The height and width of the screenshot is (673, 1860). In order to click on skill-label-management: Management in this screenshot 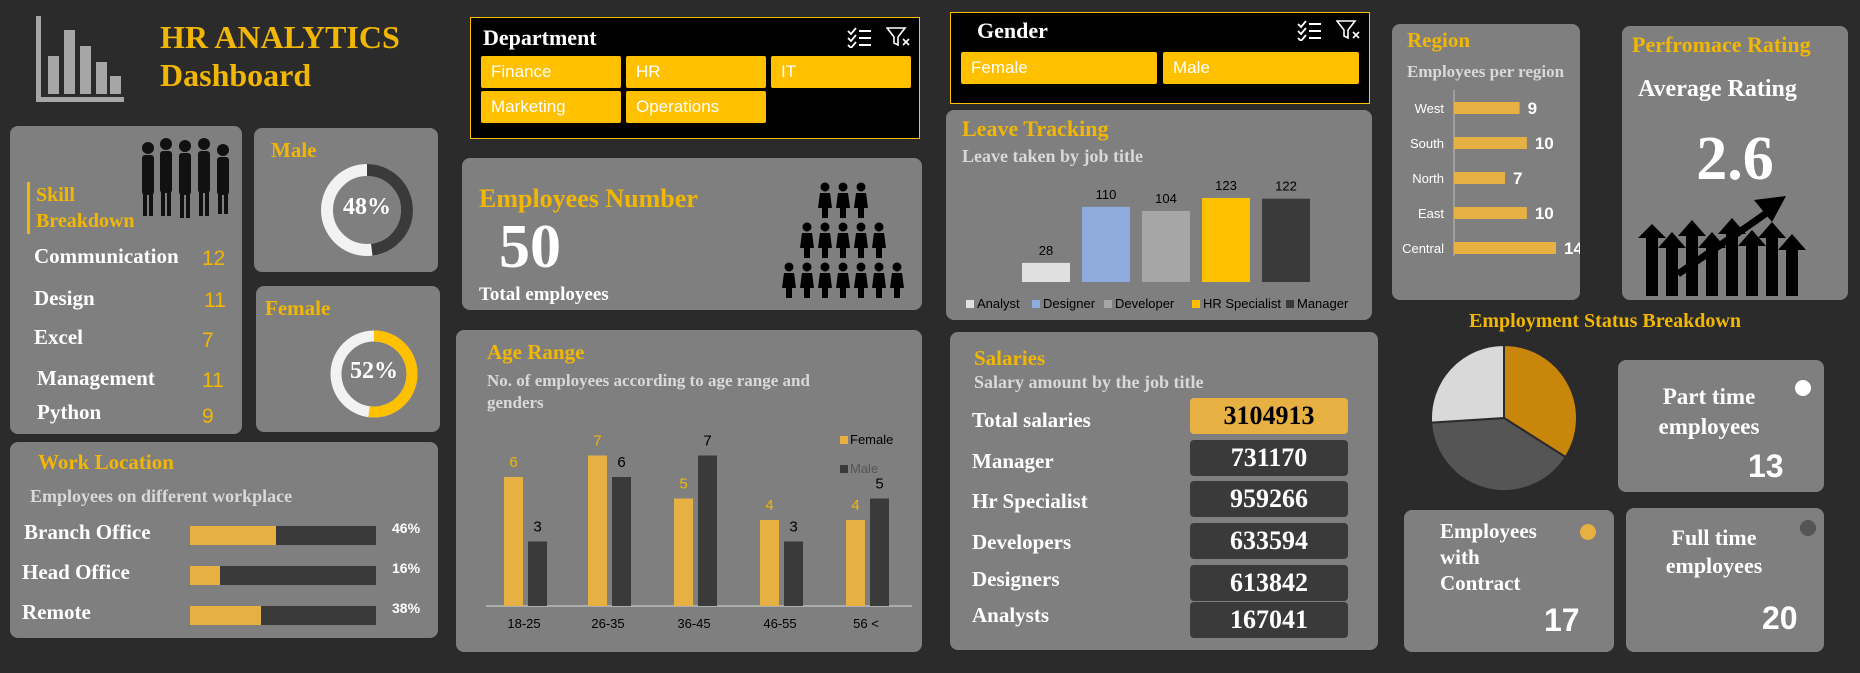, I will do `click(96, 378)`.